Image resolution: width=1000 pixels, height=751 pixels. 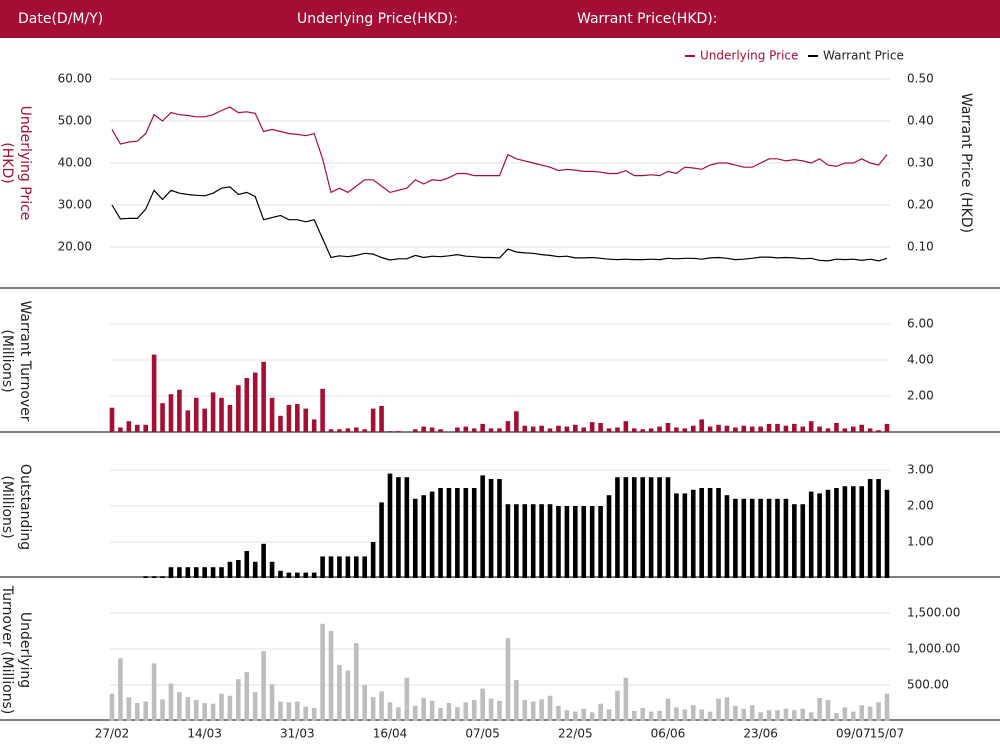 What do you see at coordinates (920, 506) in the screenshot?
I see `y-tick-label: 2.00` at bounding box center [920, 506].